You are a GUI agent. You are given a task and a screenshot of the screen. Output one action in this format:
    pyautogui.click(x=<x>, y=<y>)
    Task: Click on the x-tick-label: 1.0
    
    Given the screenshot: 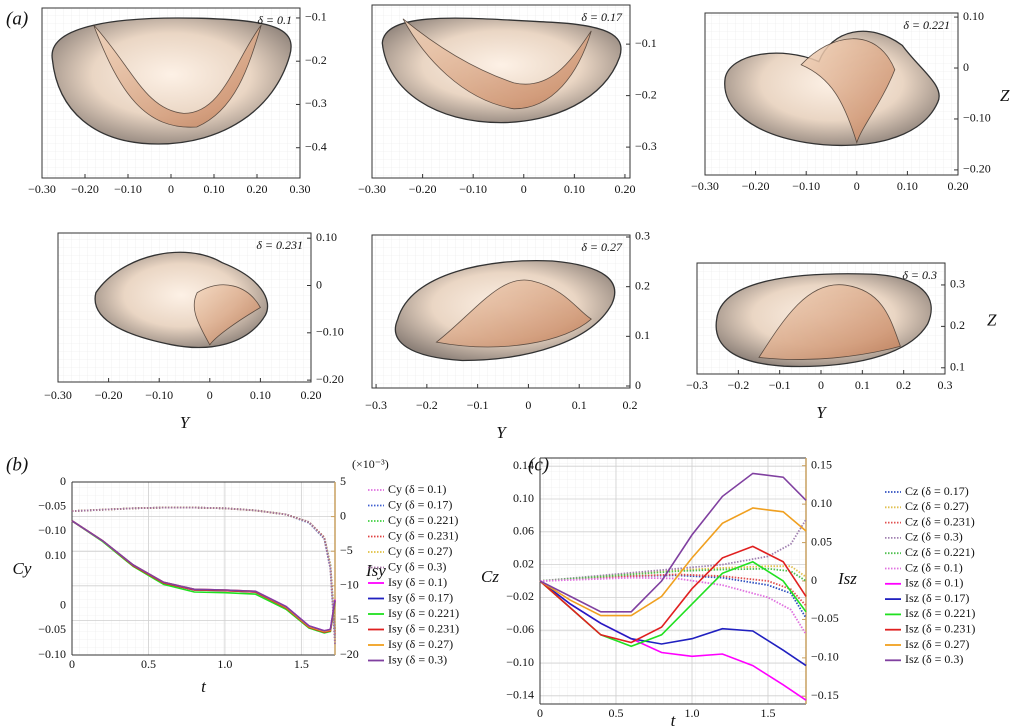 What is the action you would take?
    pyautogui.click(x=692, y=713)
    